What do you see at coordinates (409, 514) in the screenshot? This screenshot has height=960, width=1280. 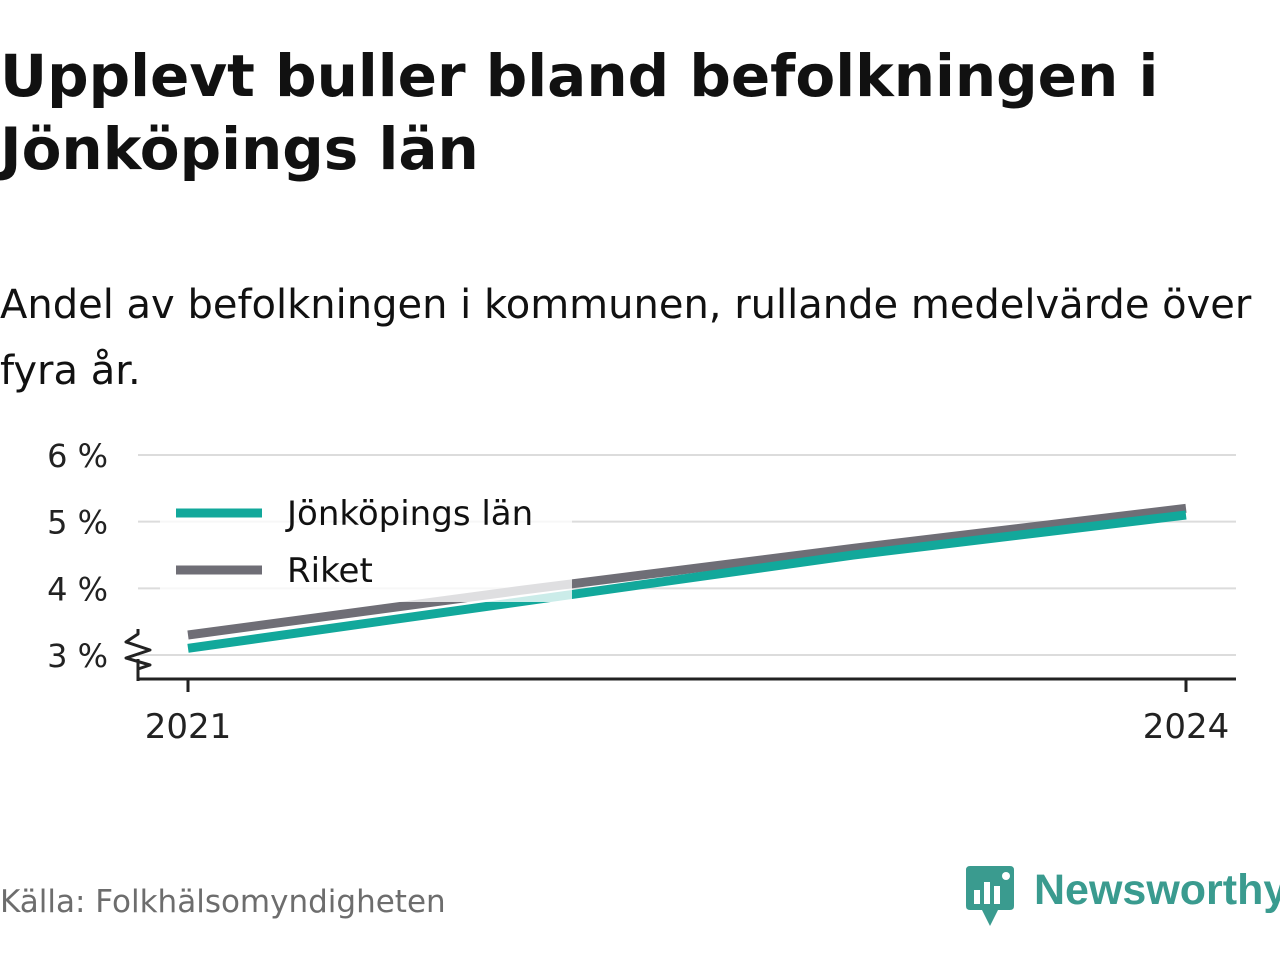 I see `legend-label: Jönköpings län` at bounding box center [409, 514].